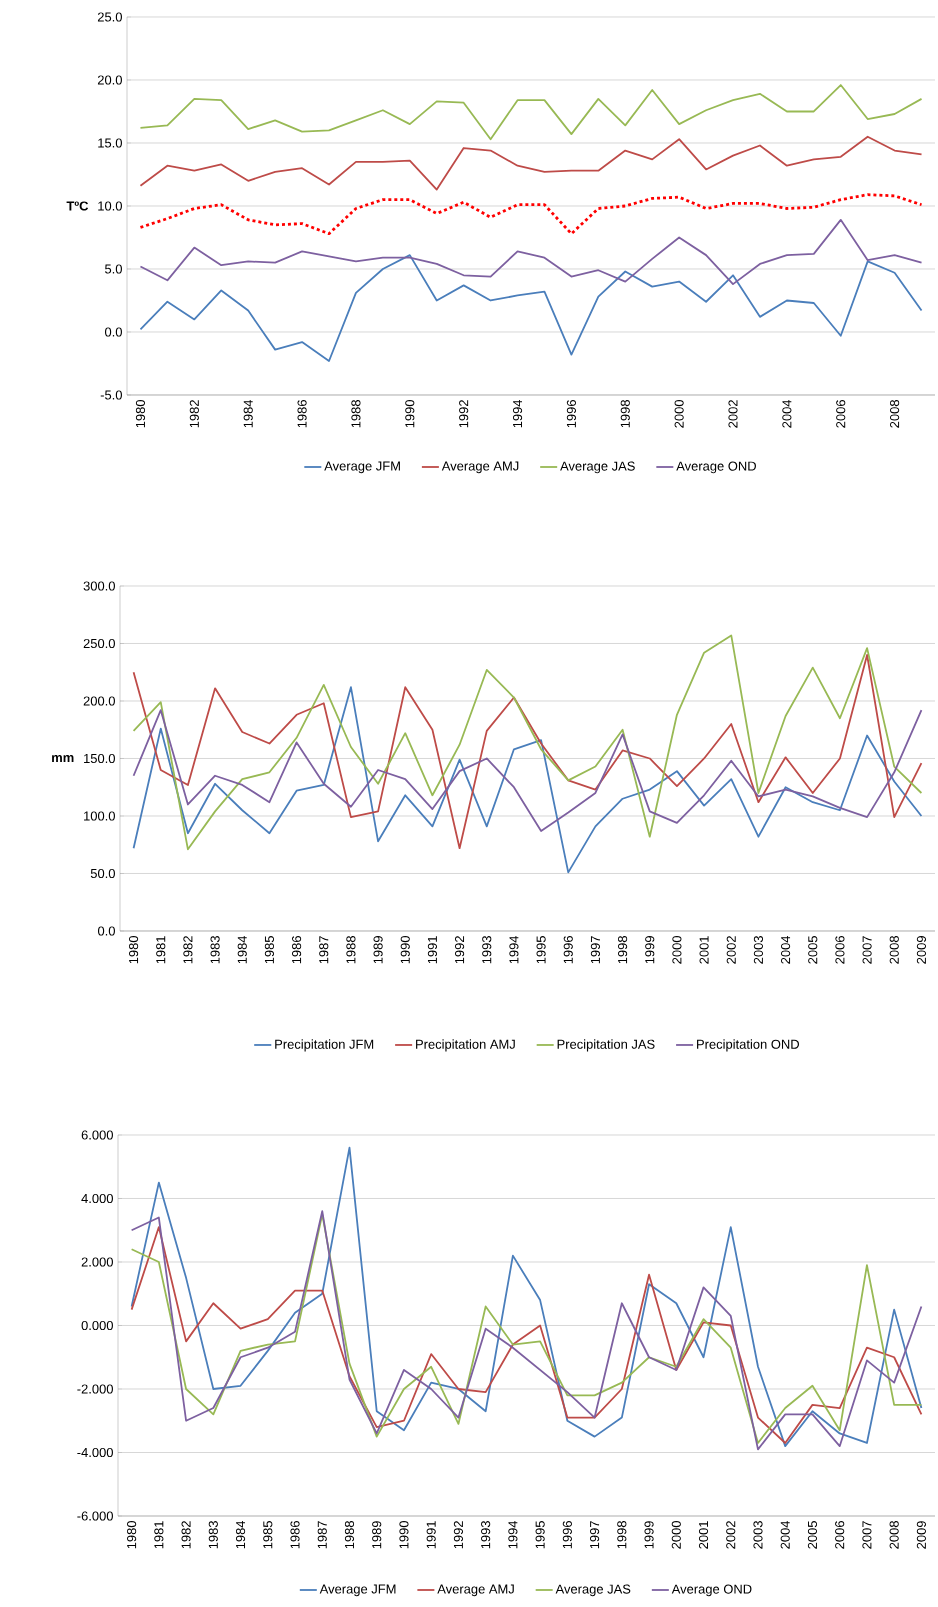 The width and height of the screenshot is (938, 1607). Describe the element at coordinates (109, 17) in the screenshot. I see `y-tick-label: 25.0` at that location.